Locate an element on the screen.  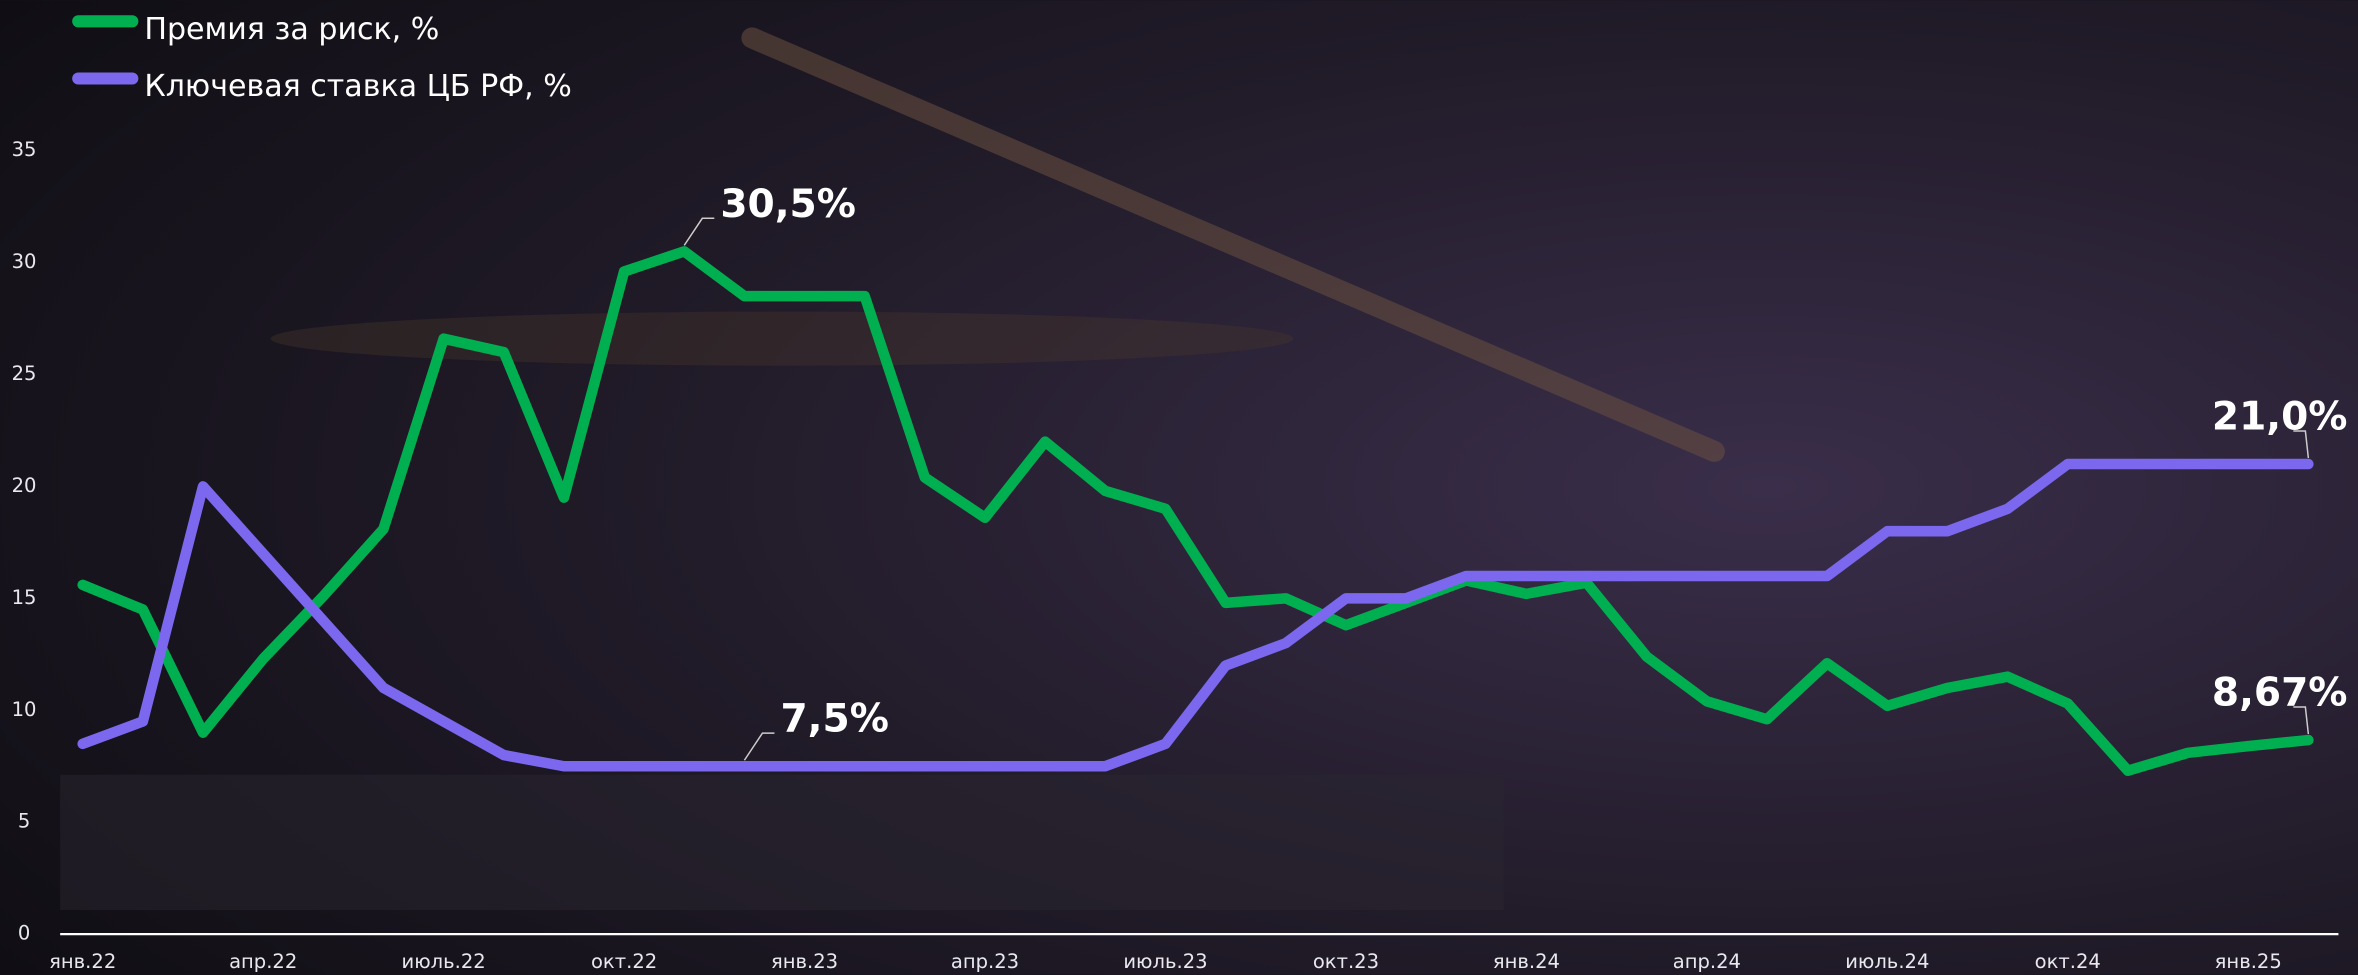
x-tick-label: окт.22 is located at coordinates (624, 961).